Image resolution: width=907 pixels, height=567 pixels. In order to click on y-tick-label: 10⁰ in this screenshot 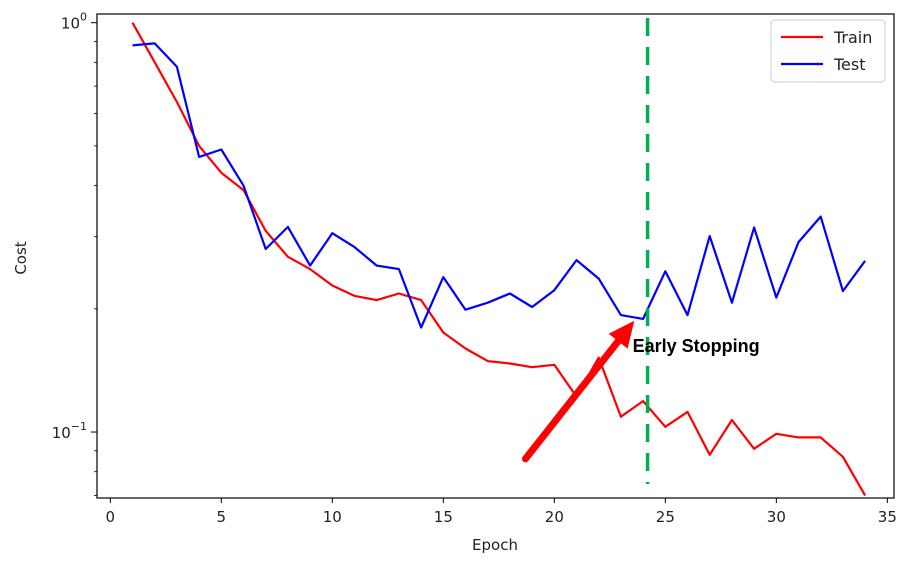, I will do `click(74, 22)`.